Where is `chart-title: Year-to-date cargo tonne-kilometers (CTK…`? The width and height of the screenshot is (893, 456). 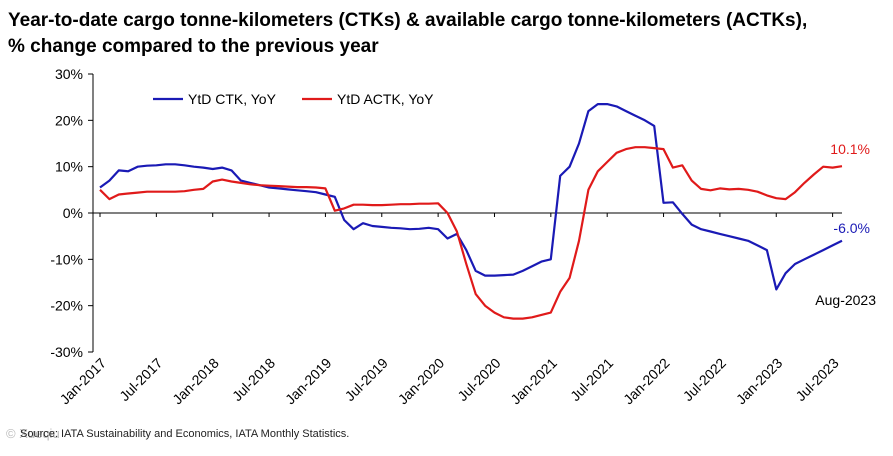
chart-title: Year-to-date cargo tonne-kilometers (CTK… is located at coordinates (448, 34).